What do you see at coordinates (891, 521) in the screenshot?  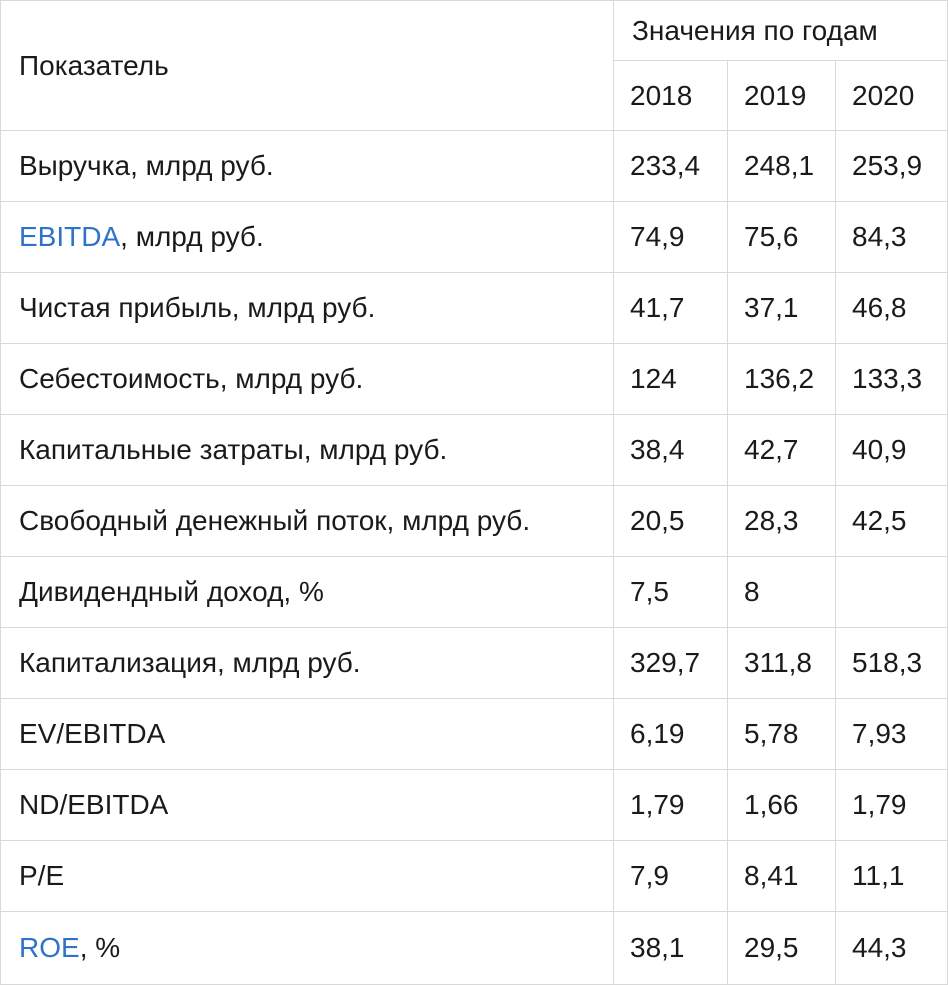 I see `cell-2020: 42,5` at bounding box center [891, 521].